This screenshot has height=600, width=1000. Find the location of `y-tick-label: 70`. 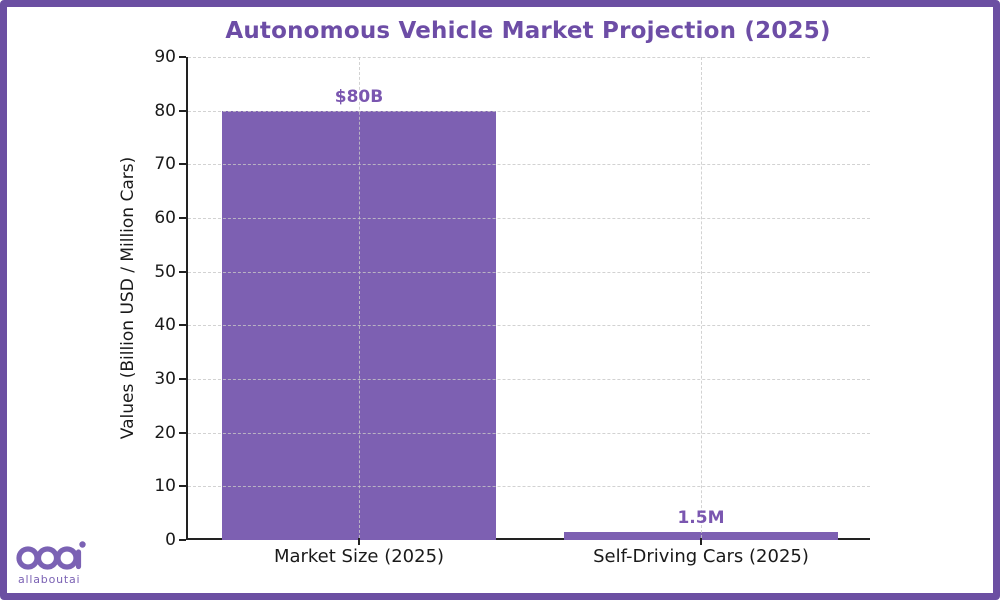

y-tick-label: 70 is located at coordinates (165, 164).